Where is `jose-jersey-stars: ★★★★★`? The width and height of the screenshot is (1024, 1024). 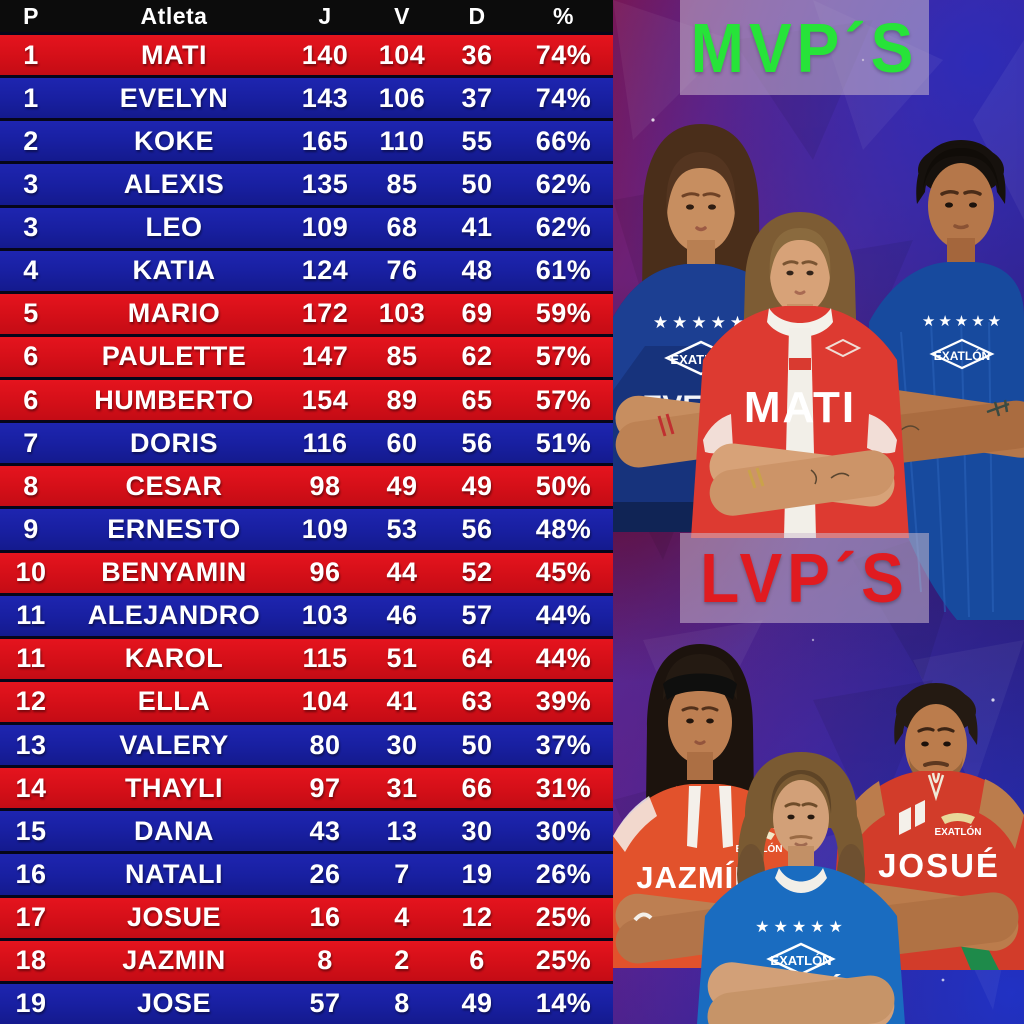 jose-jersey-stars: ★★★★★ is located at coordinates (801, 927).